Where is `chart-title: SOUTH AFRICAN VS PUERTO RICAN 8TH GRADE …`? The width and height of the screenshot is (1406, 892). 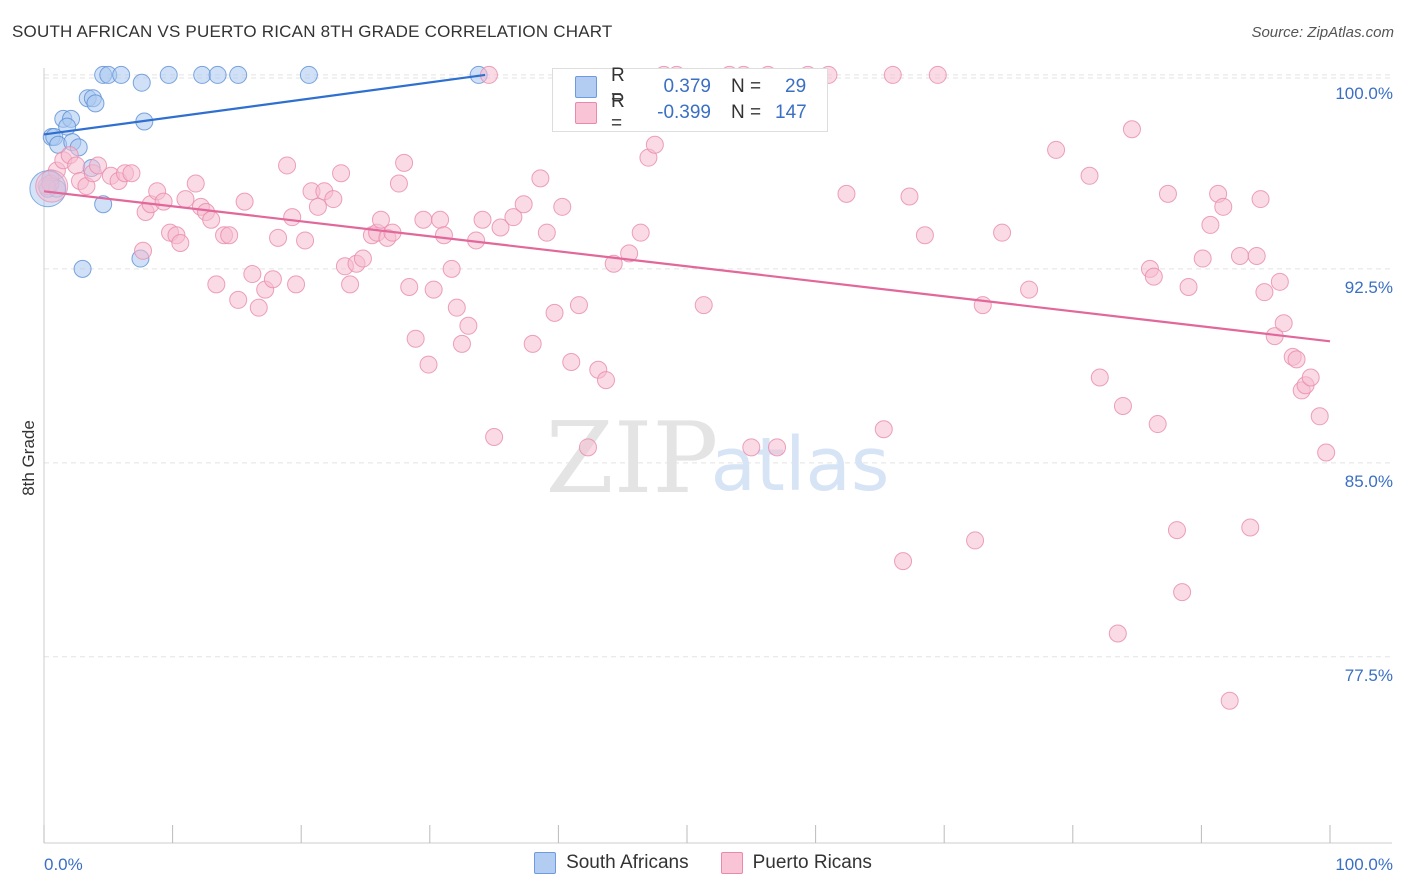 chart-title: SOUTH AFRICAN VS PUERTO RICAN 8TH GRADE … is located at coordinates (312, 31).